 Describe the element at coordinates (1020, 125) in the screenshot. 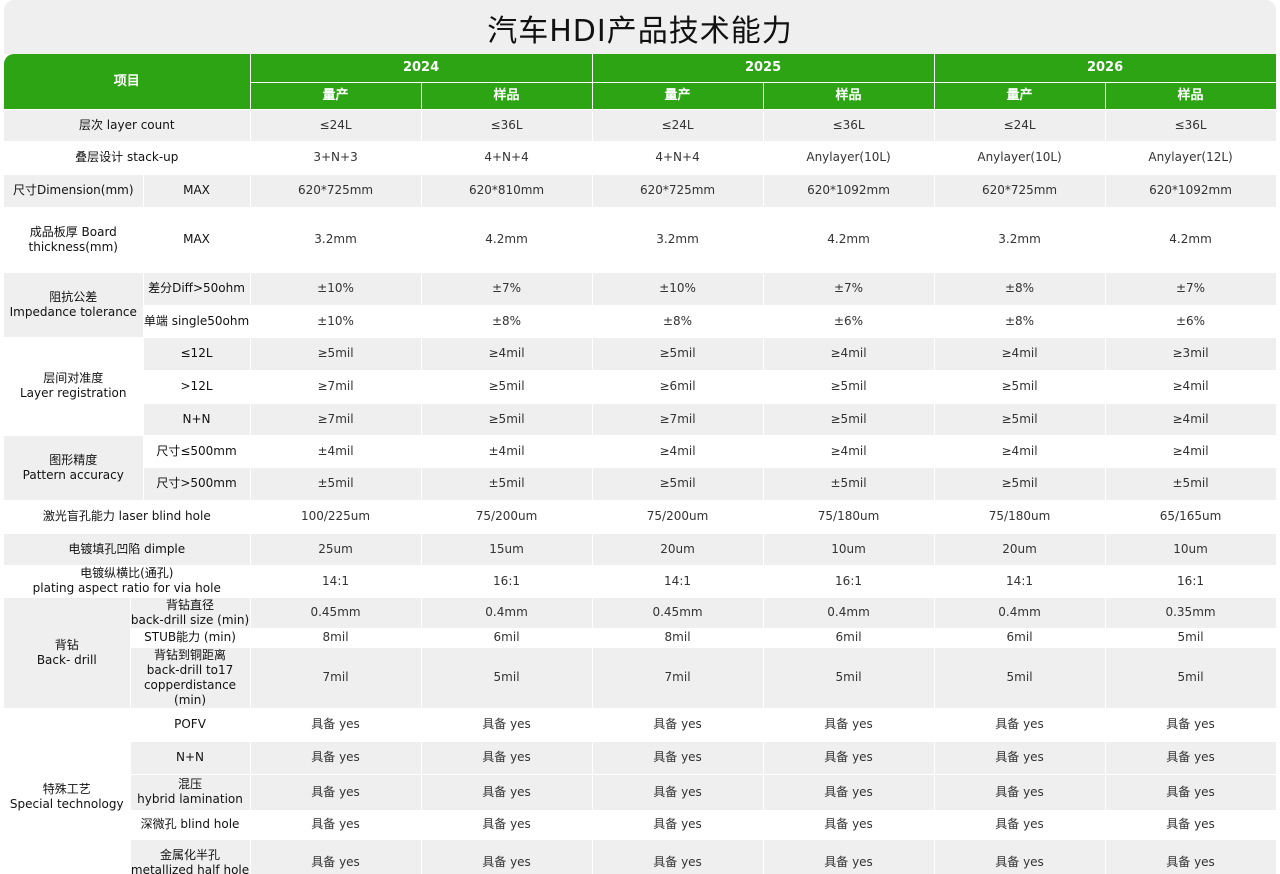

I see `value-cell: ≤24L` at that location.